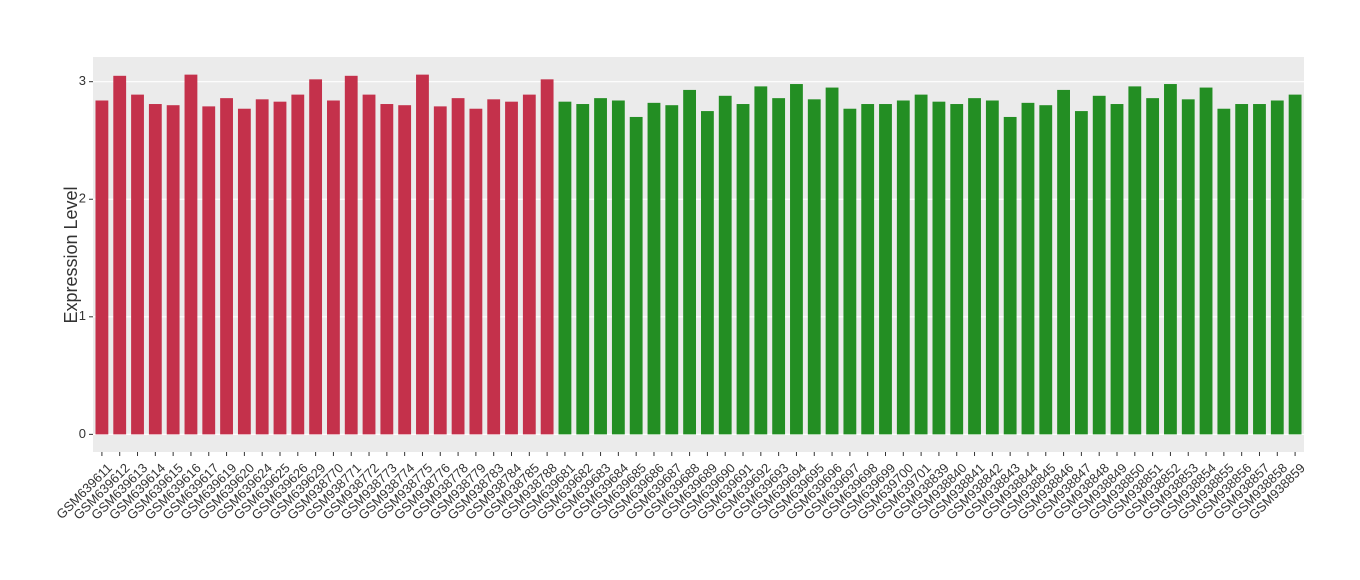 This screenshot has width=1360, height=580. What do you see at coordinates (71, 254) in the screenshot?
I see `y-axis-title: Expression Level` at bounding box center [71, 254].